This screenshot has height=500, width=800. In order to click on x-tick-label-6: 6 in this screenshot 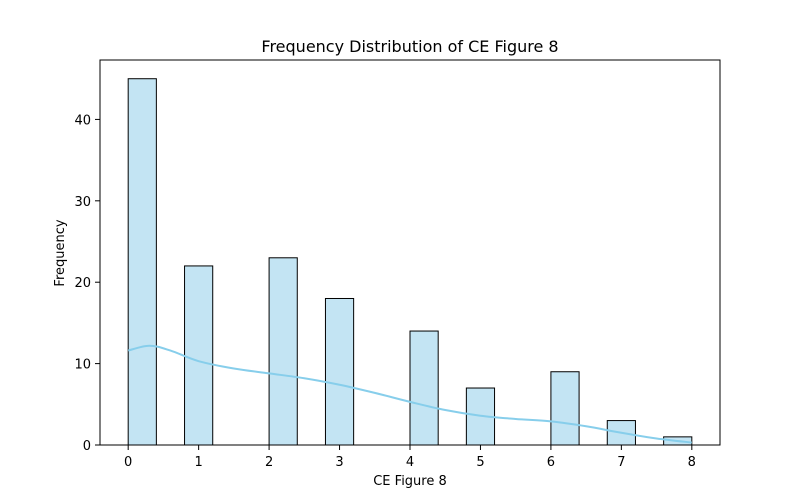, I will do `click(551, 462)`.